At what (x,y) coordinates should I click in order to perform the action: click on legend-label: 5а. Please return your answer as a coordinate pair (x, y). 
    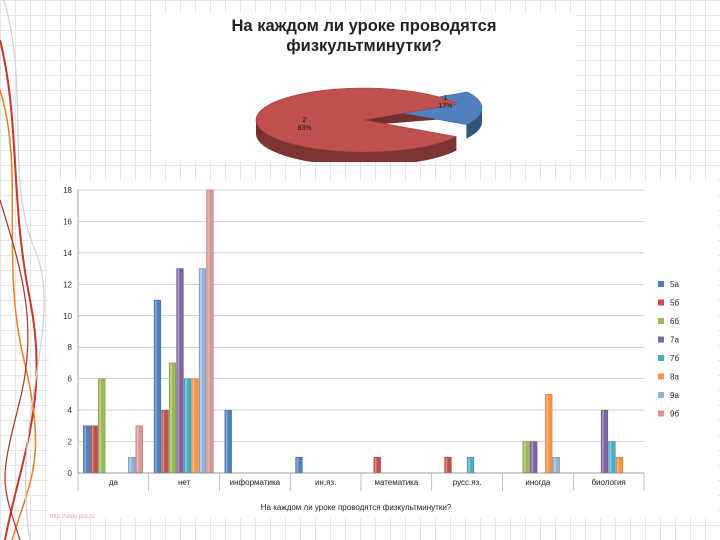
    Looking at the image, I should click on (674, 284).